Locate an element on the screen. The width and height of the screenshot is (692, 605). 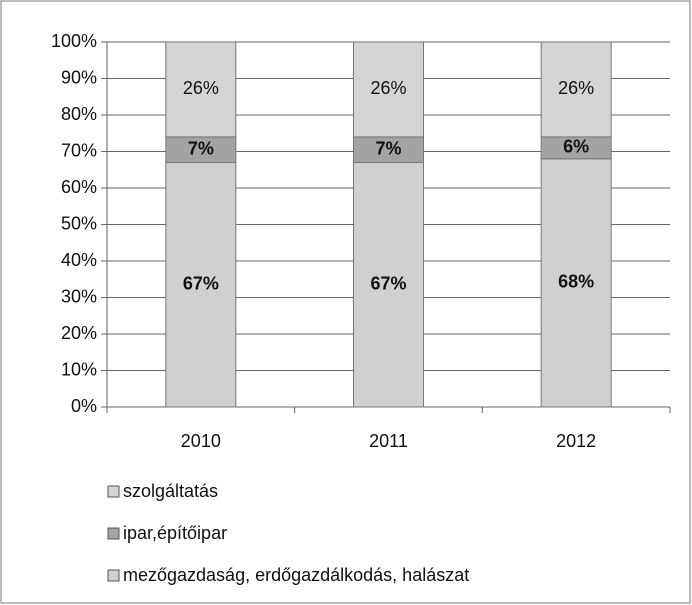
y-tick-label: 10% is located at coordinates (79, 369).